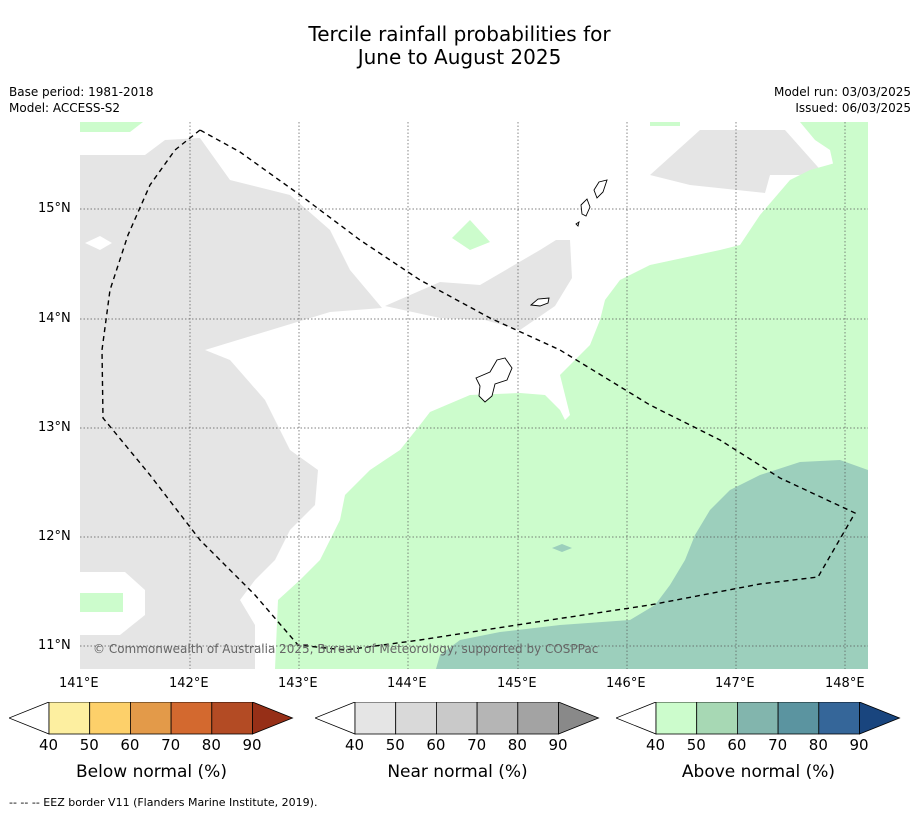 The width and height of the screenshot is (919, 816). Describe the element at coordinates (65, 108) in the screenshot. I see `model-name: Model: ACCESS-S2` at that location.